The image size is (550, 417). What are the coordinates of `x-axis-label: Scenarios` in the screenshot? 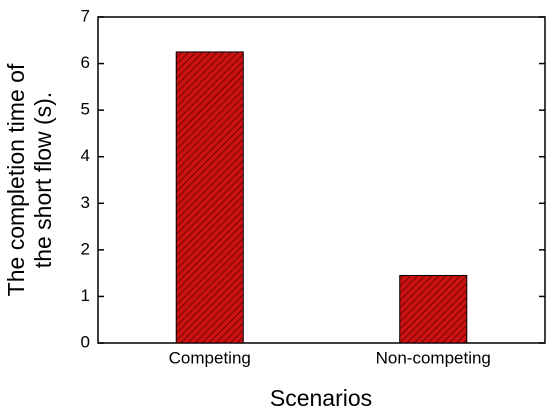 It's located at (321, 398).